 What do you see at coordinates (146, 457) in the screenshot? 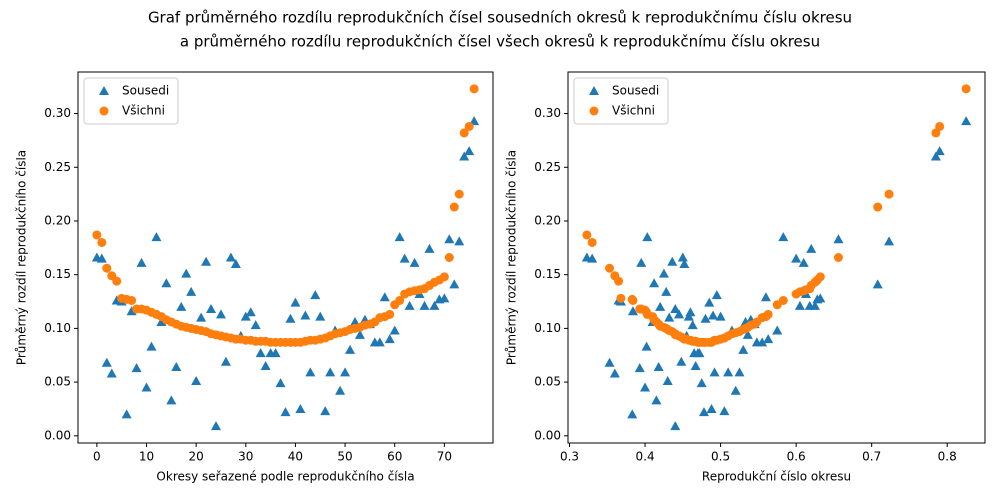
I see `x-tick-label: 10` at bounding box center [146, 457].